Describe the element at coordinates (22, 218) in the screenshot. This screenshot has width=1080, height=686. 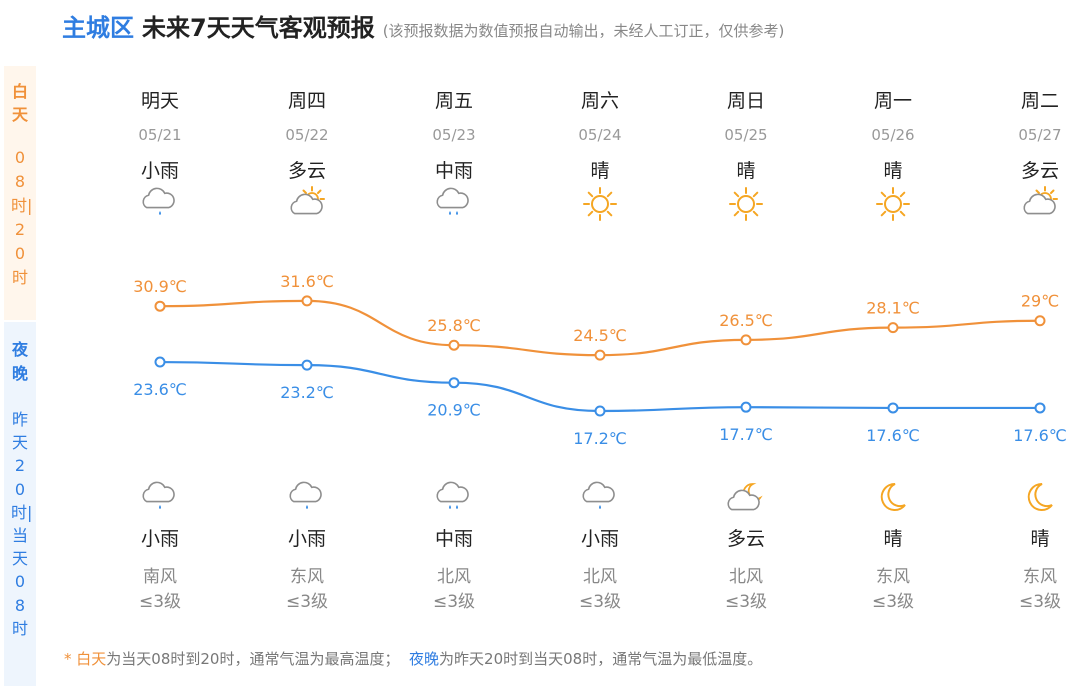
I see `day-range: 08时|20时` at that location.